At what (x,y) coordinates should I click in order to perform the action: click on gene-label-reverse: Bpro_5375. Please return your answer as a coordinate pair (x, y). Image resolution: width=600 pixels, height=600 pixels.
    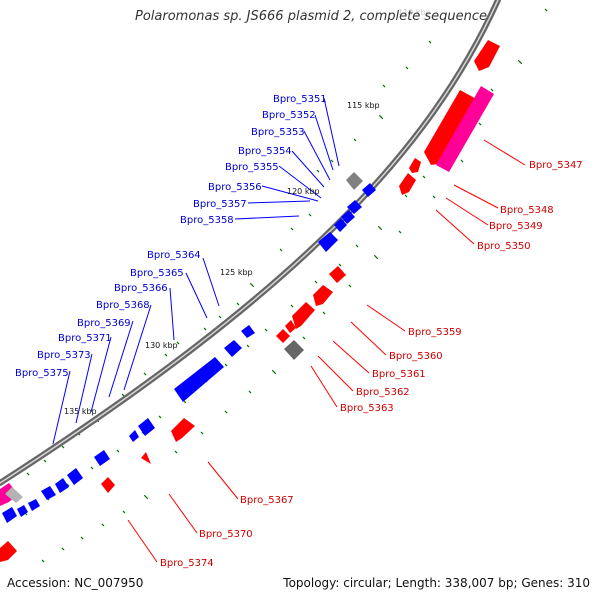
    Looking at the image, I should click on (42, 373).